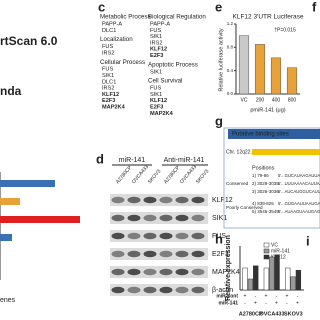 This screenshot has width=320, height=320. What do you see at coordinates (286, 152) in the screenshot?
I see `gene-track` at bounding box center [286, 152].